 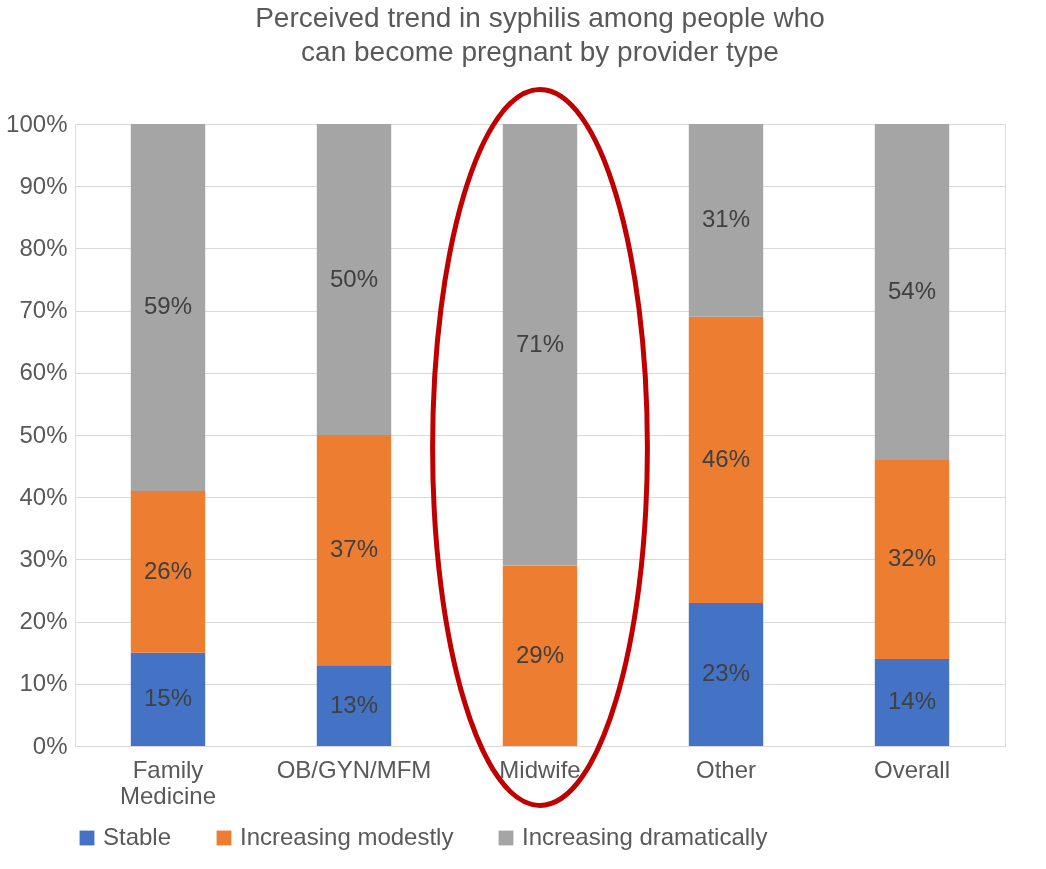 I want to click on data-label: 29%, so click(x=540, y=654).